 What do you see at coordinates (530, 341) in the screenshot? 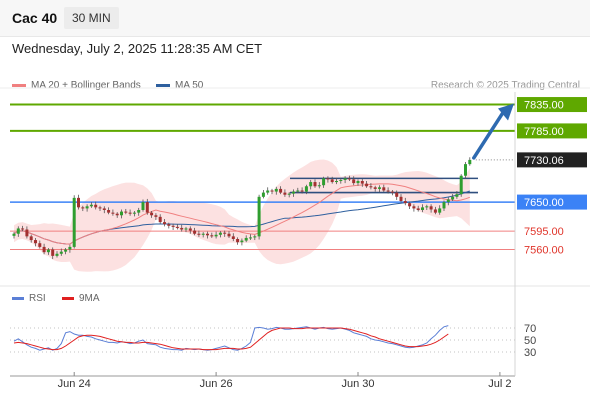
I see `rsi-level-label-50: 50` at bounding box center [530, 341].